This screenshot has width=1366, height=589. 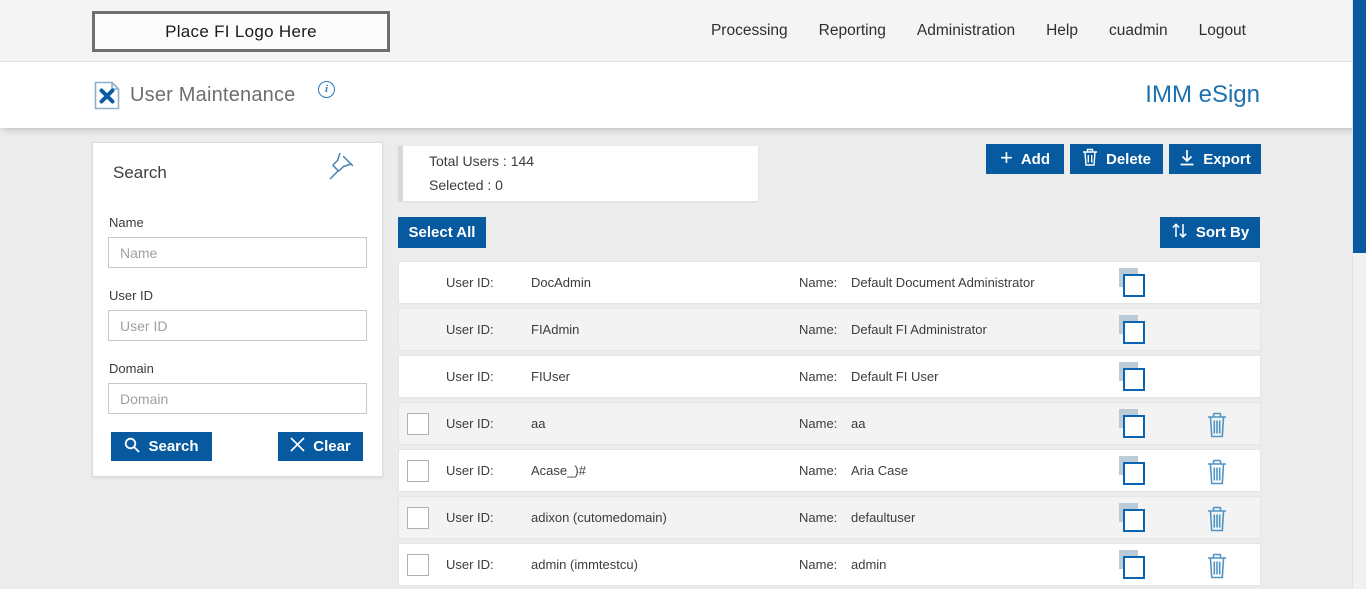 I want to click on sort-by-button: Sort By, so click(x=1210, y=232).